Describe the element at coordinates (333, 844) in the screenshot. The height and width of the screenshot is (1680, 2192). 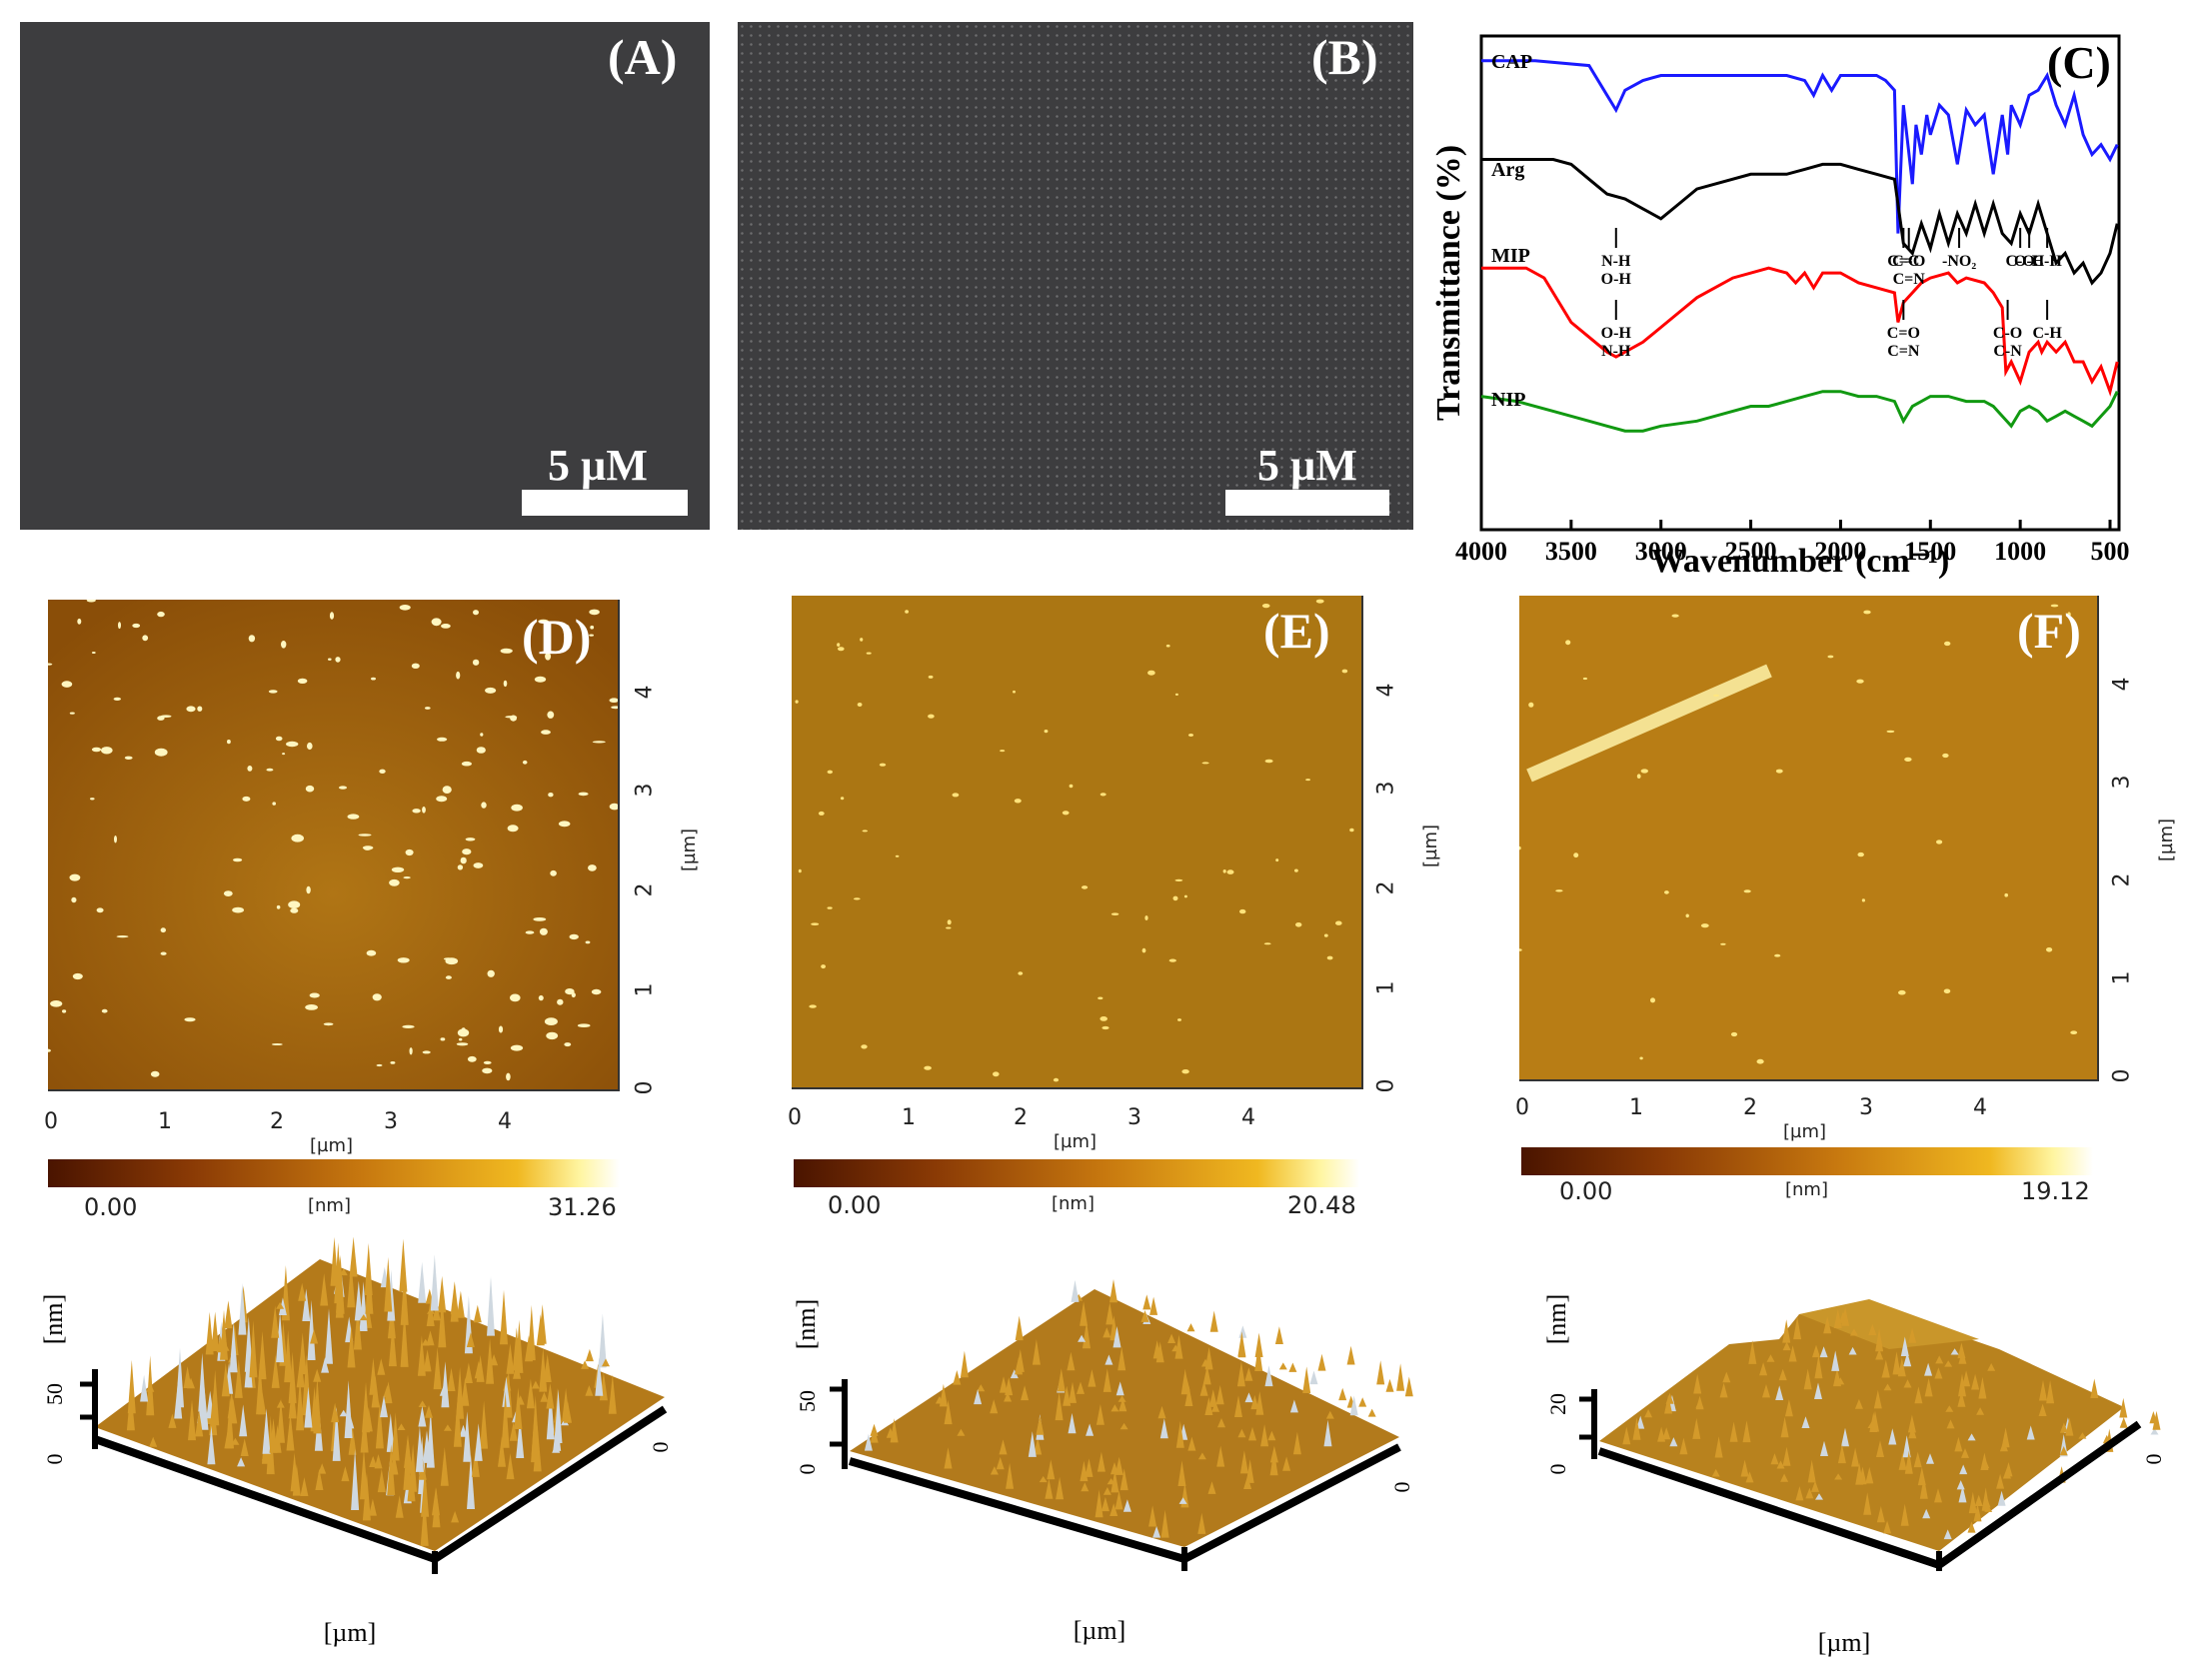
I see `afm-image-d` at that location.